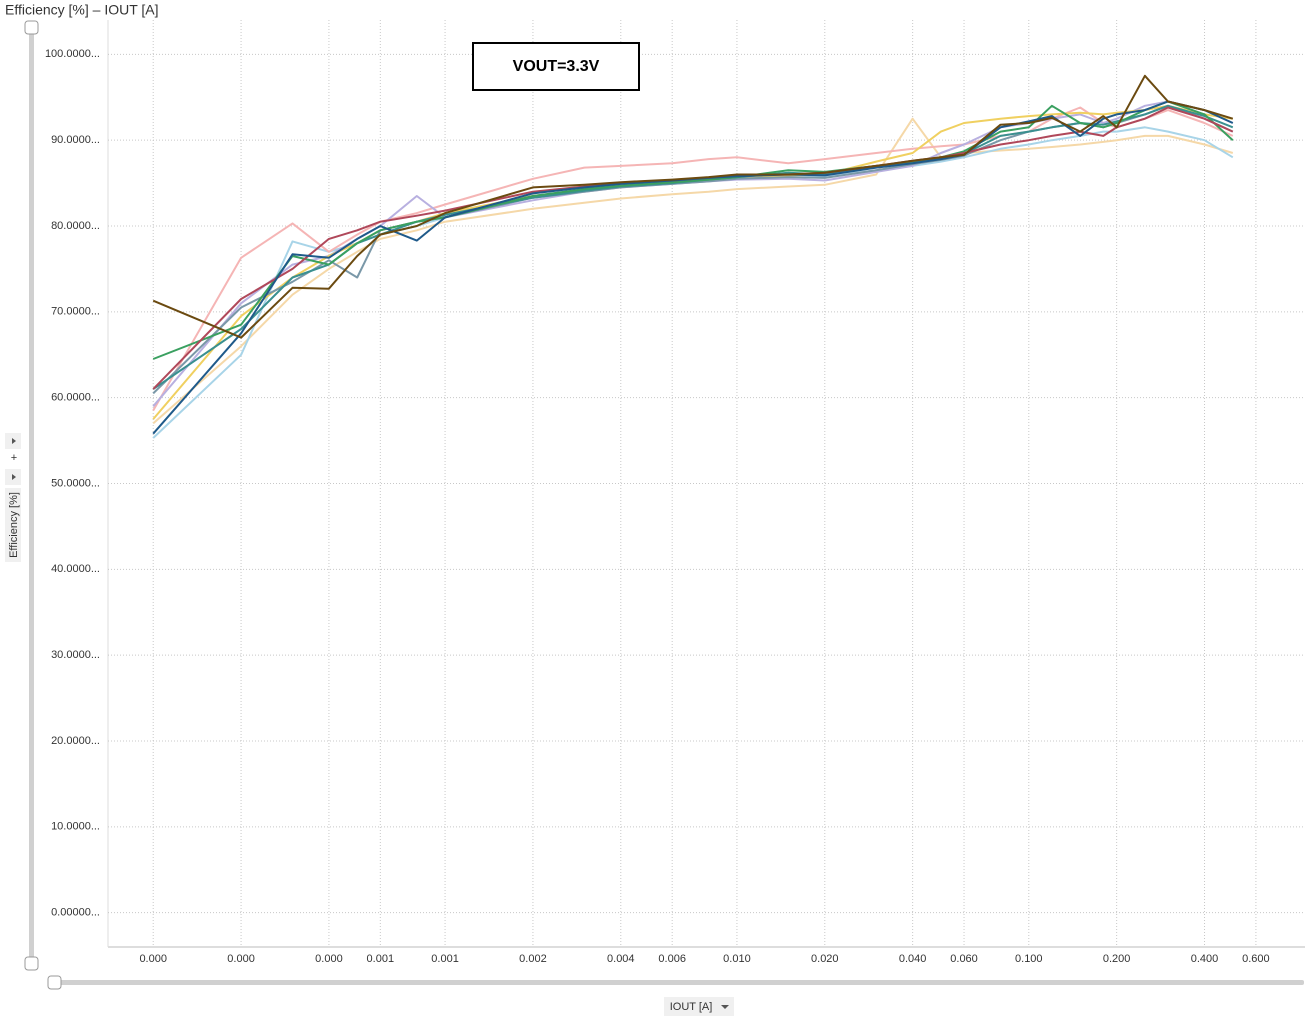  I want to click on x-tick-label: 0.600, so click(1256, 959).